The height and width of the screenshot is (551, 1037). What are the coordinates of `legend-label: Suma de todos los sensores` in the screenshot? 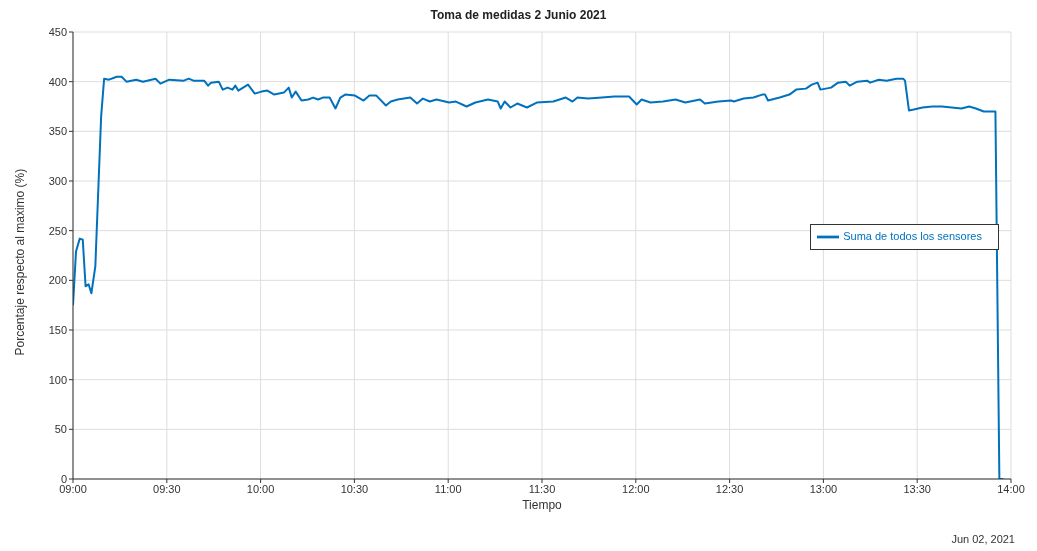 It's located at (912, 235).